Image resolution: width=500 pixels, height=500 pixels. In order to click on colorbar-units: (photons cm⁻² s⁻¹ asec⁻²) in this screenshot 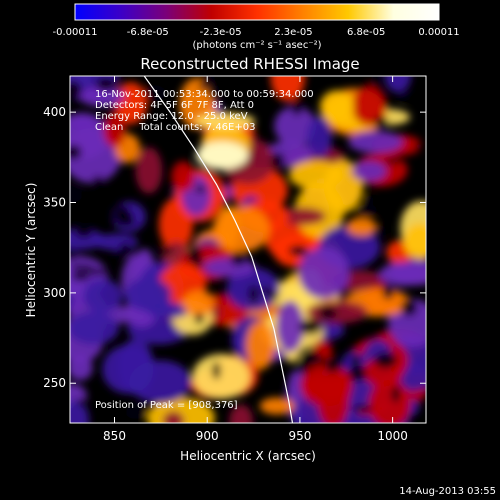, I will do `click(256, 45)`.